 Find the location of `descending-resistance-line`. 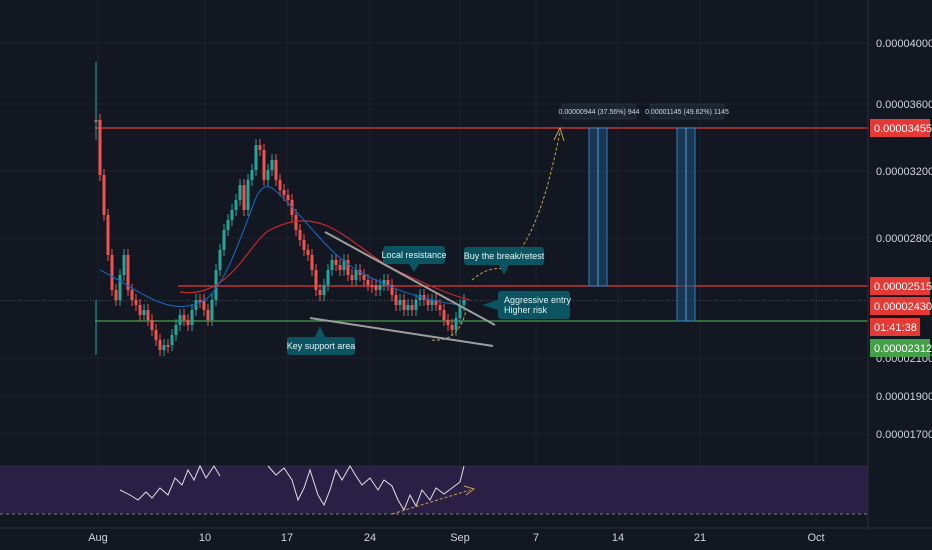

descending-resistance-line is located at coordinates (410, 278).